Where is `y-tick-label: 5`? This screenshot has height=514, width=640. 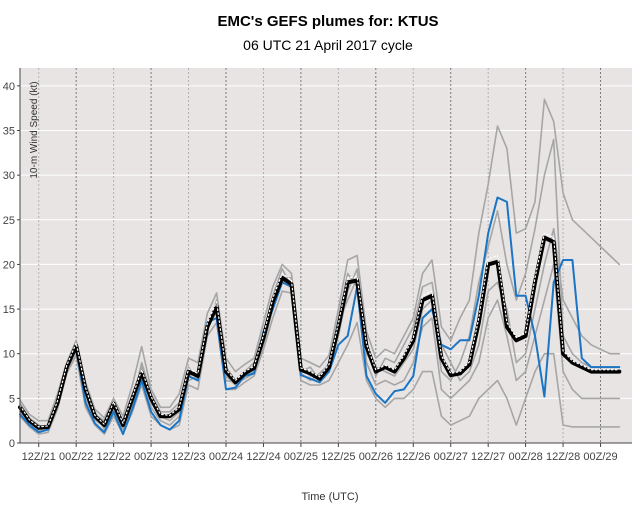 y-tick-label: 5 is located at coordinates (12, 399).